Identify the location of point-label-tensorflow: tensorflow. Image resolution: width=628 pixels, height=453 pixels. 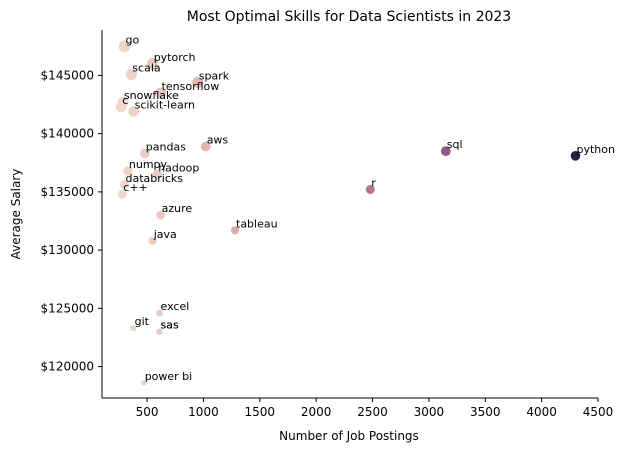
(191, 86).